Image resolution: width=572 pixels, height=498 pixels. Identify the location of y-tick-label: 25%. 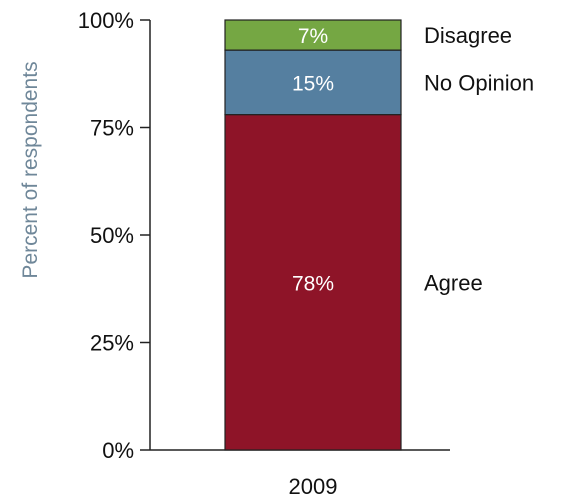
(112, 343).